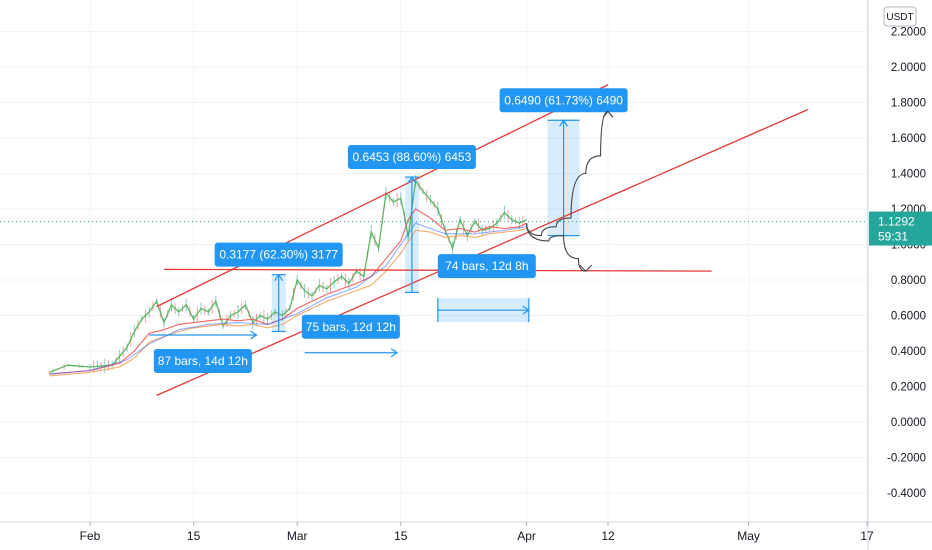  I want to click on y-tick-label: 1.4000, so click(908, 175).